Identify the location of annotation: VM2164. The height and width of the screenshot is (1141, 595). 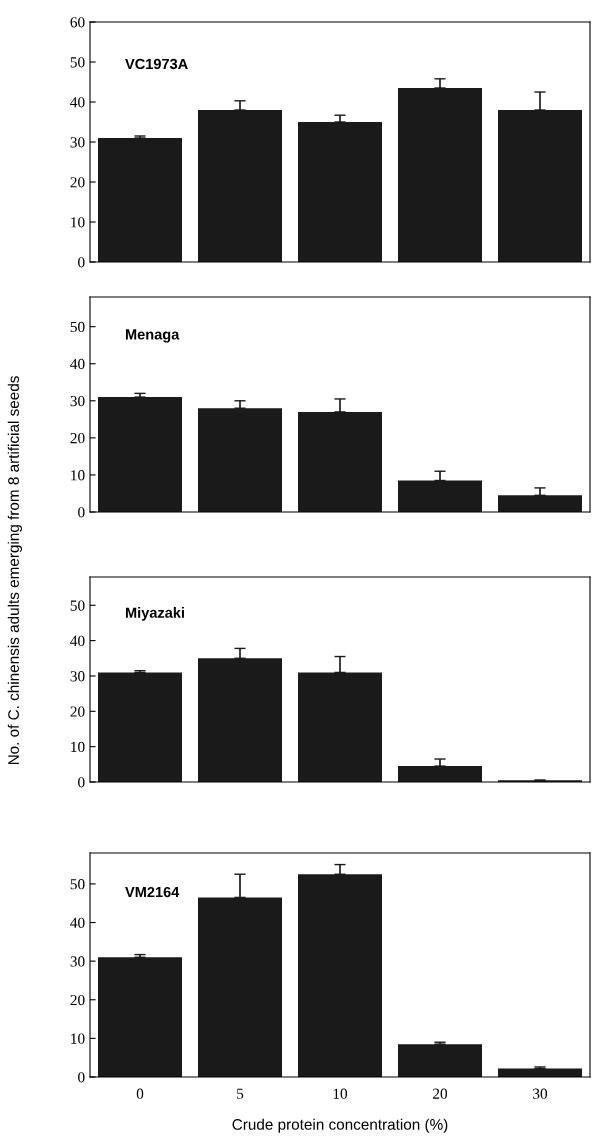
(152, 892).